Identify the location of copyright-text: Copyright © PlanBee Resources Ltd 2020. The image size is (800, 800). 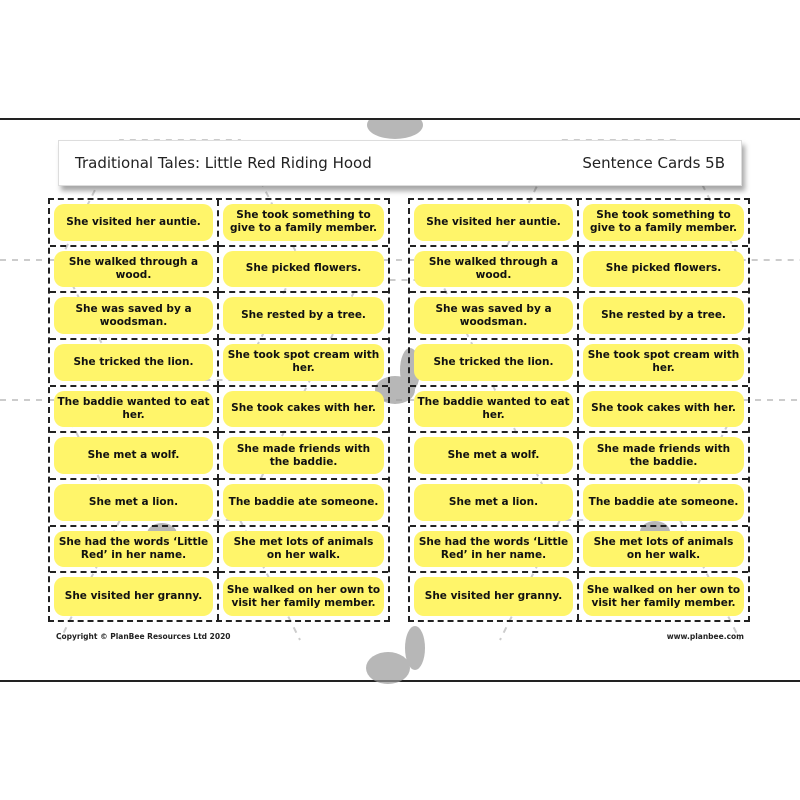
(143, 636).